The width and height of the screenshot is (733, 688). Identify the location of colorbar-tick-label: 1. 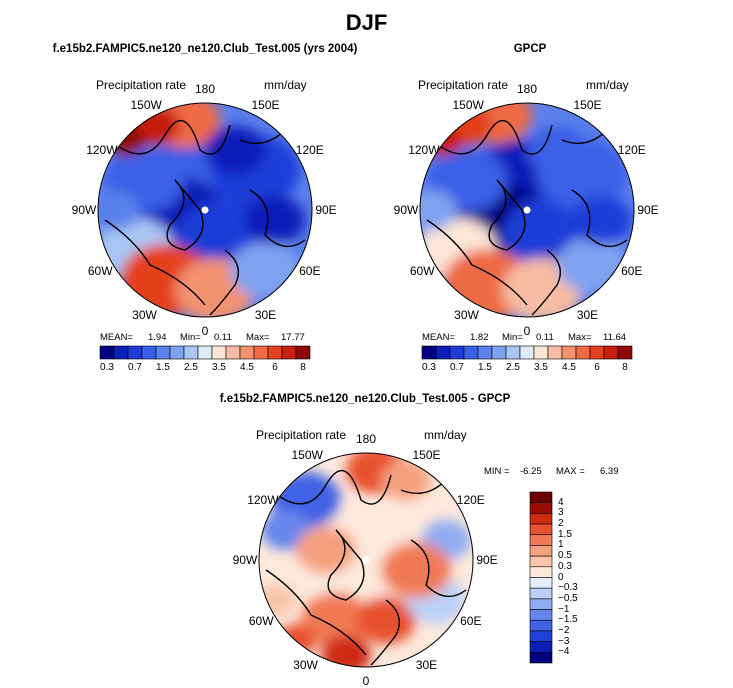
(561, 545).